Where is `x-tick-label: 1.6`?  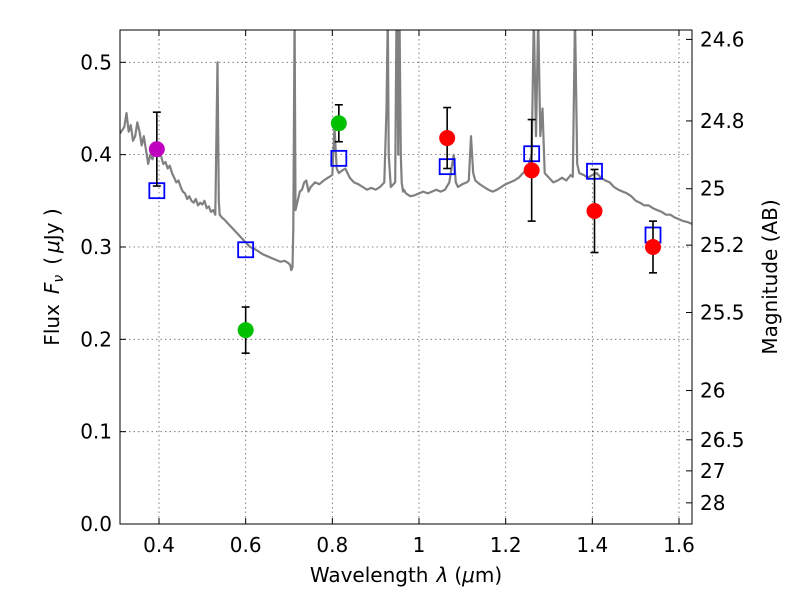 x-tick-label: 1.6 is located at coordinates (679, 545).